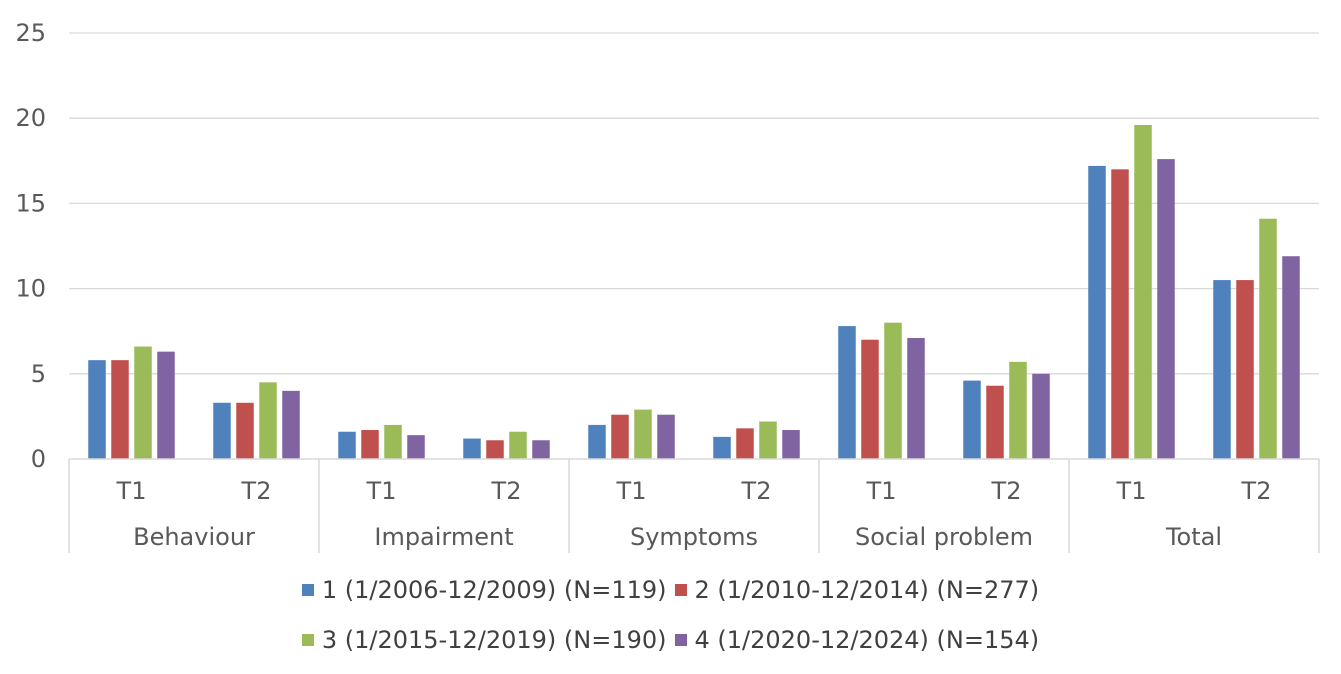 Image resolution: width=1341 pixels, height=674 pixels. What do you see at coordinates (916, 398) in the screenshot?
I see `bar-series-4-social-problem-t1` at bounding box center [916, 398].